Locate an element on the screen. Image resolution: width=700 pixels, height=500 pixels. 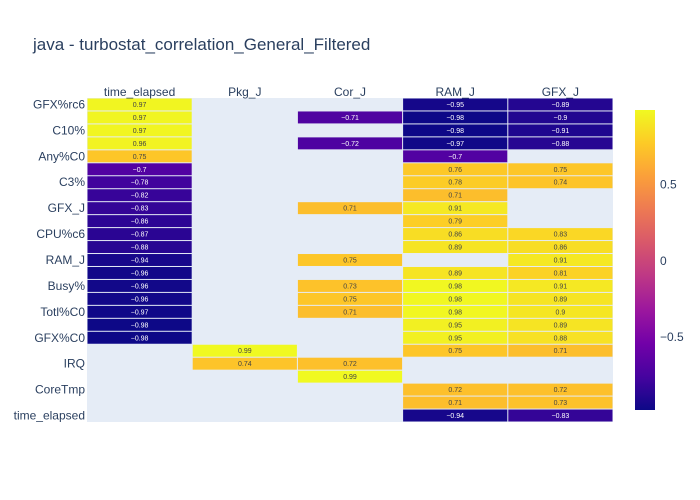
row-tick-label: C10% is located at coordinates (68, 130).